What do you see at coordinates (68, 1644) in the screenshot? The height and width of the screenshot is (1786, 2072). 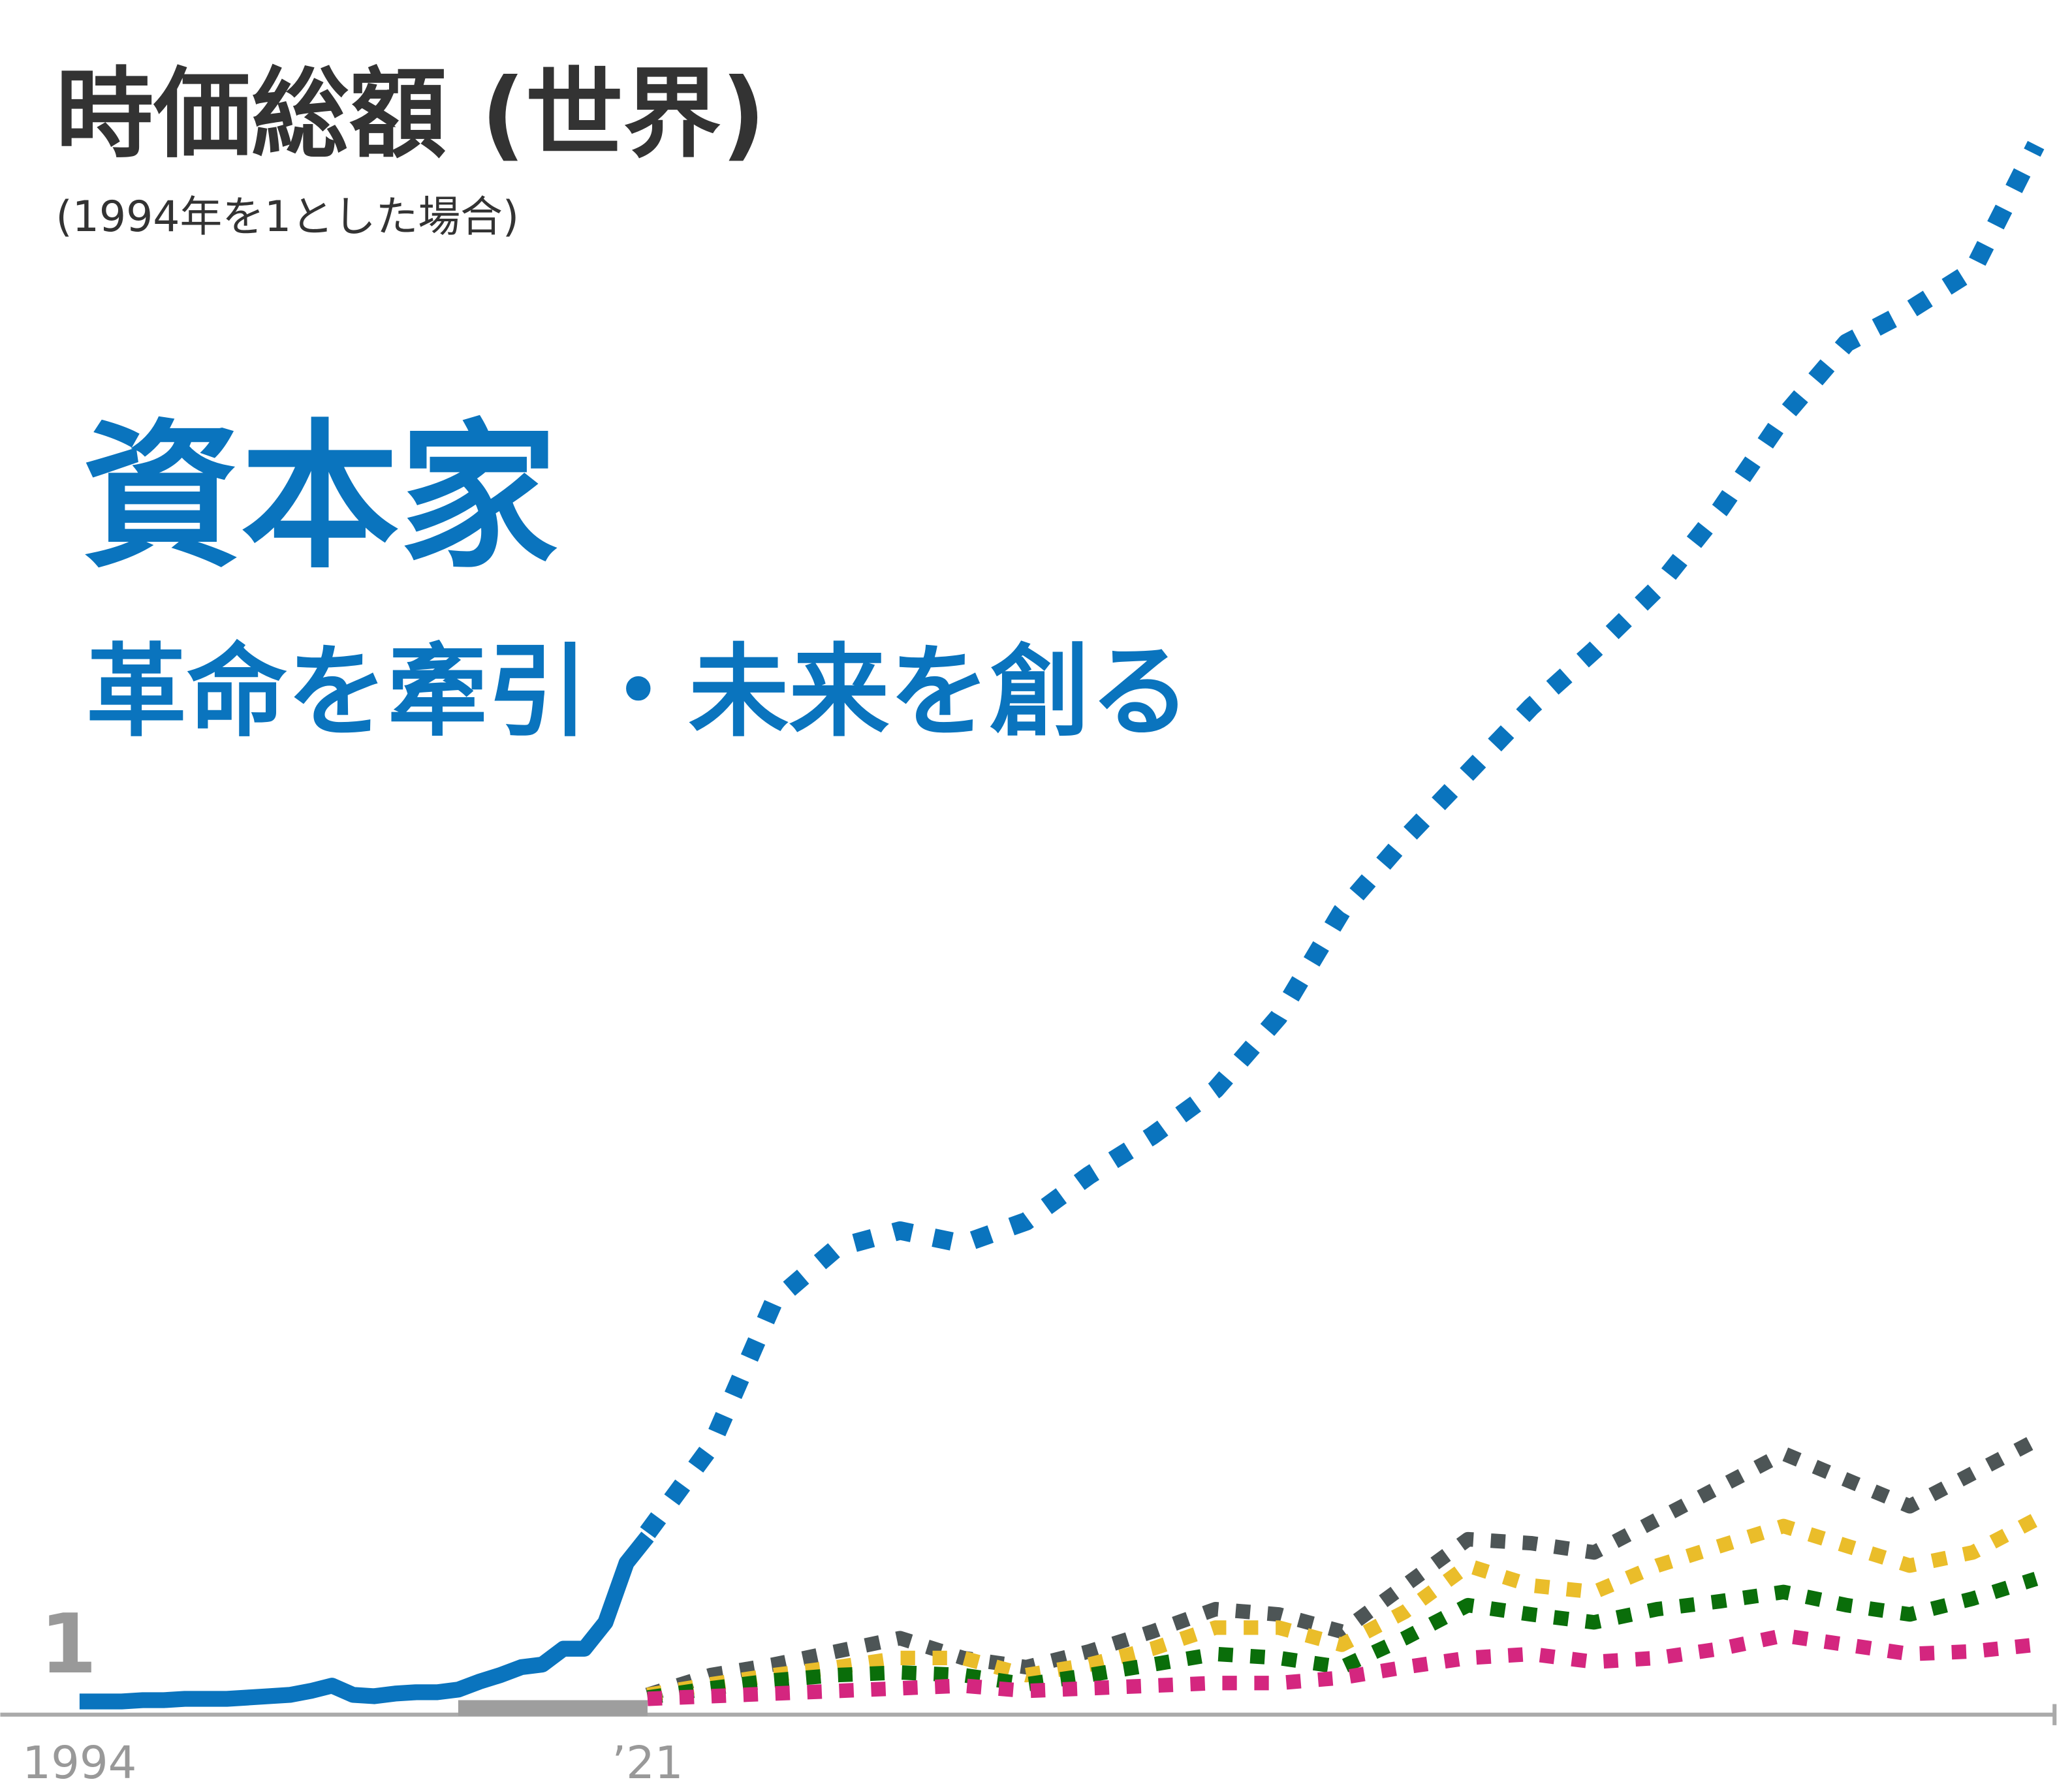 I see `y-tick-label: 1` at bounding box center [68, 1644].